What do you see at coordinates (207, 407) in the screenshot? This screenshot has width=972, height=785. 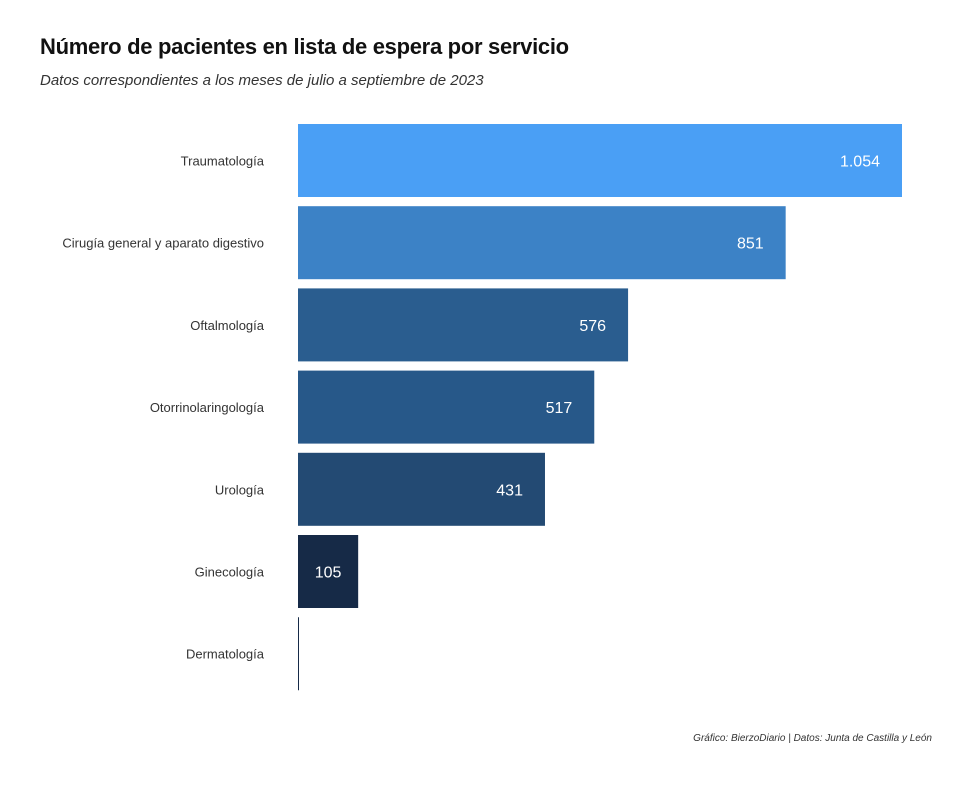 I see `category-label: Otorrinolaringología` at bounding box center [207, 407].